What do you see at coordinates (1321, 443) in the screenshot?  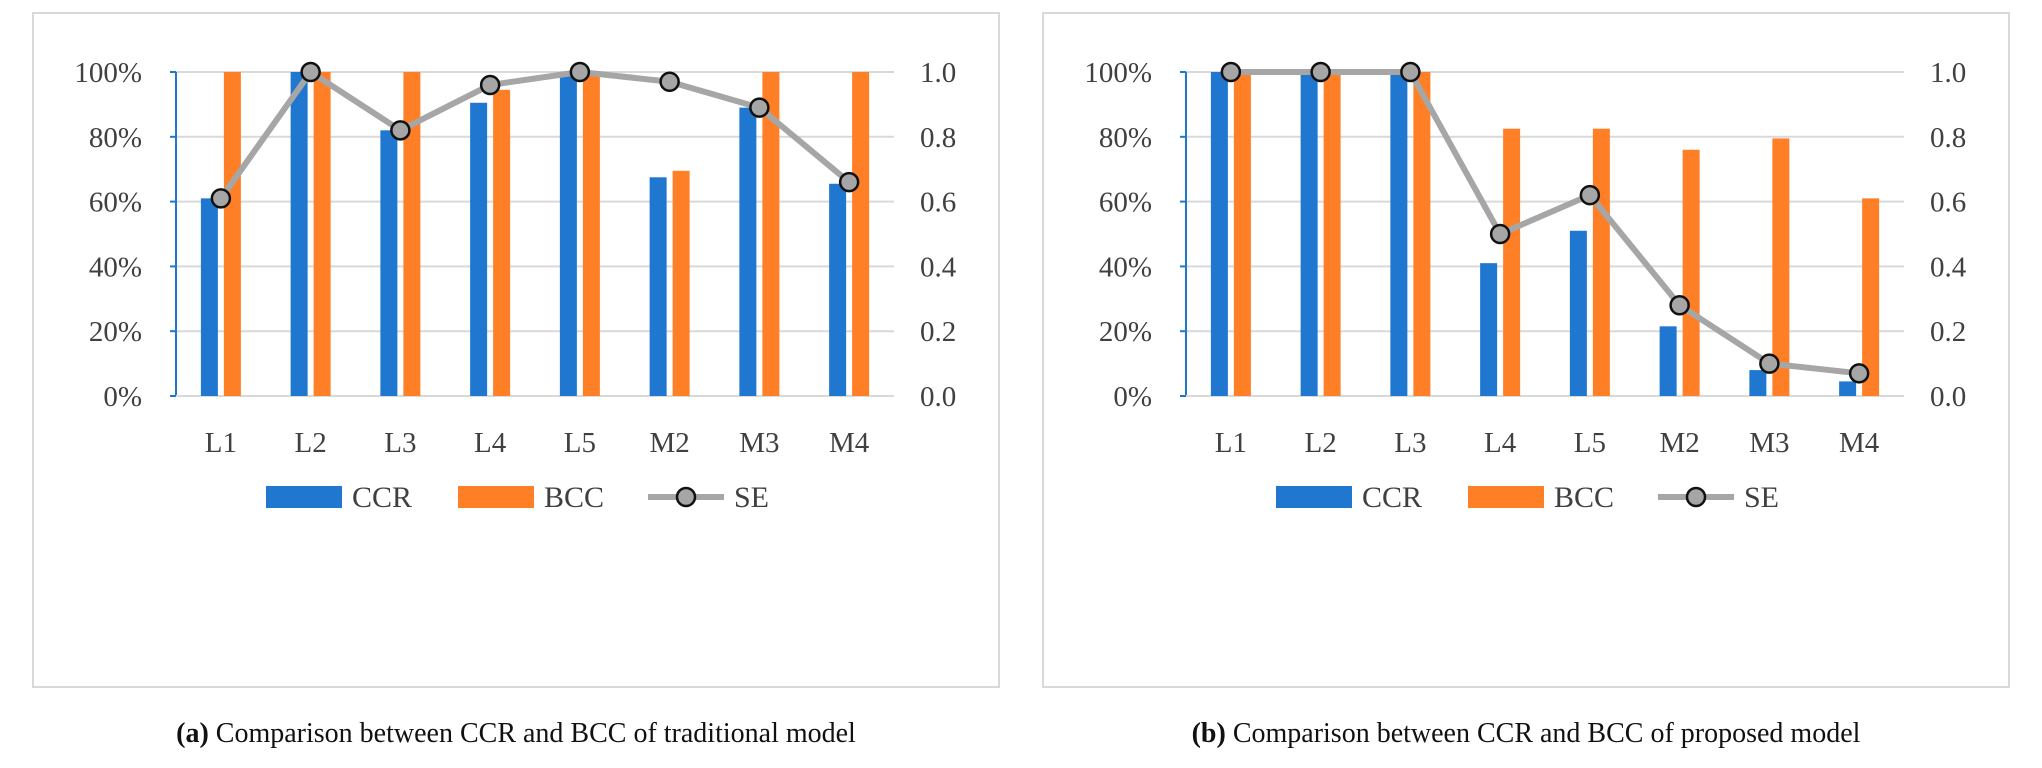 I see `x-tick-label: L2` at bounding box center [1321, 443].